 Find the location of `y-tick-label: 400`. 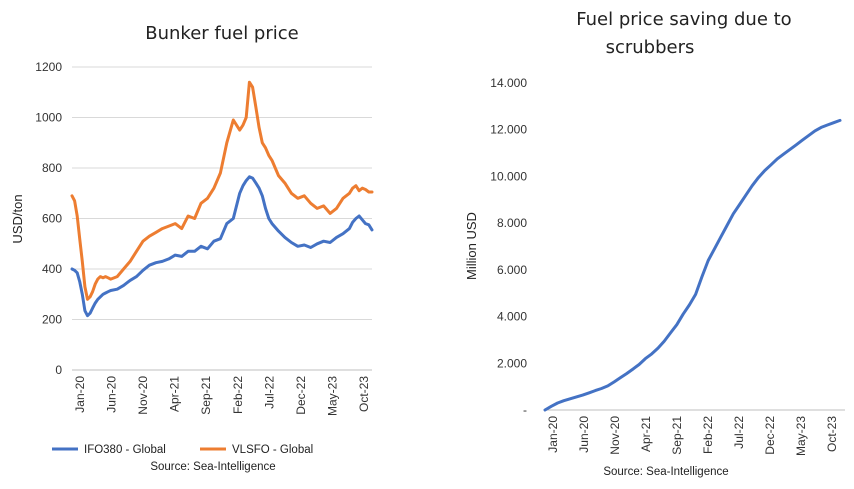

y-tick-label: 400 is located at coordinates (52, 269).